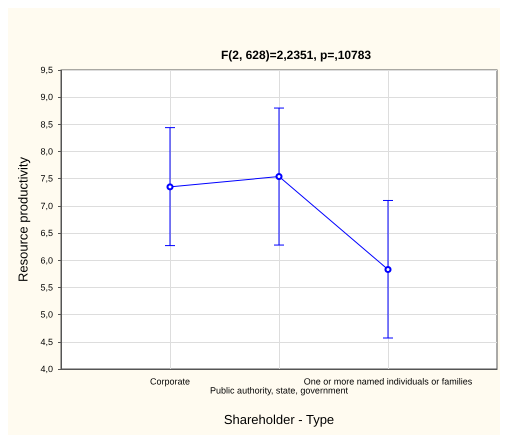  What do you see at coordinates (46, 315) in the screenshot?
I see `y-tick-label: 5,0` at bounding box center [46, 315].